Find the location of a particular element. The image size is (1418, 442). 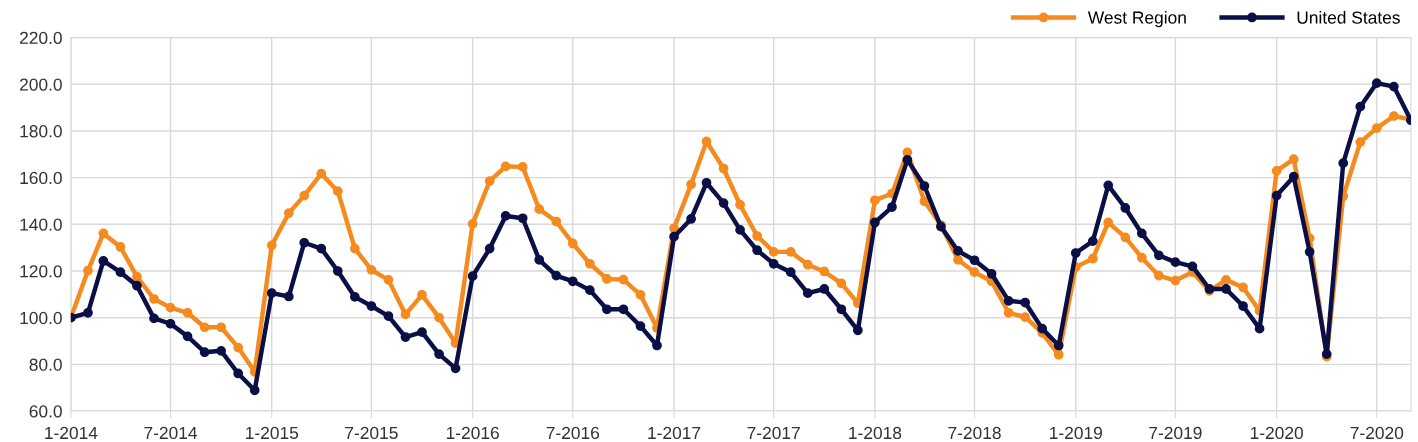

x-tick-label: 1-2015 is located at coordinates (272, 433).